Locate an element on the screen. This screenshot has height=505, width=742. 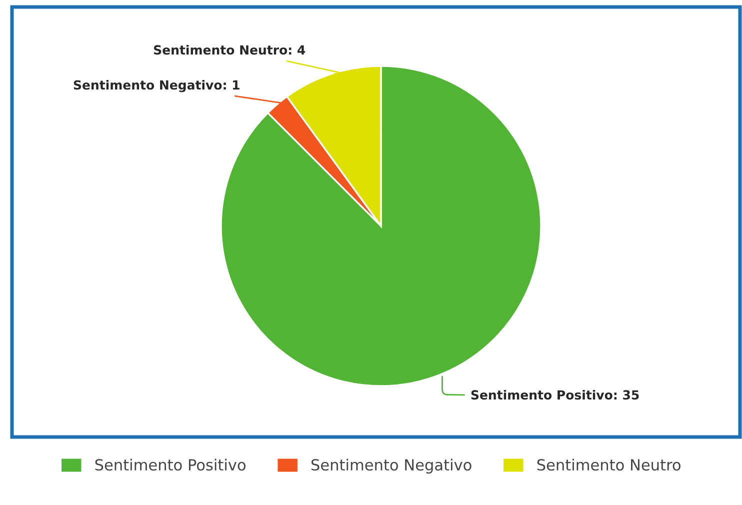
legend-label: Sentimento Negativo is located at coordinates (391, 466).